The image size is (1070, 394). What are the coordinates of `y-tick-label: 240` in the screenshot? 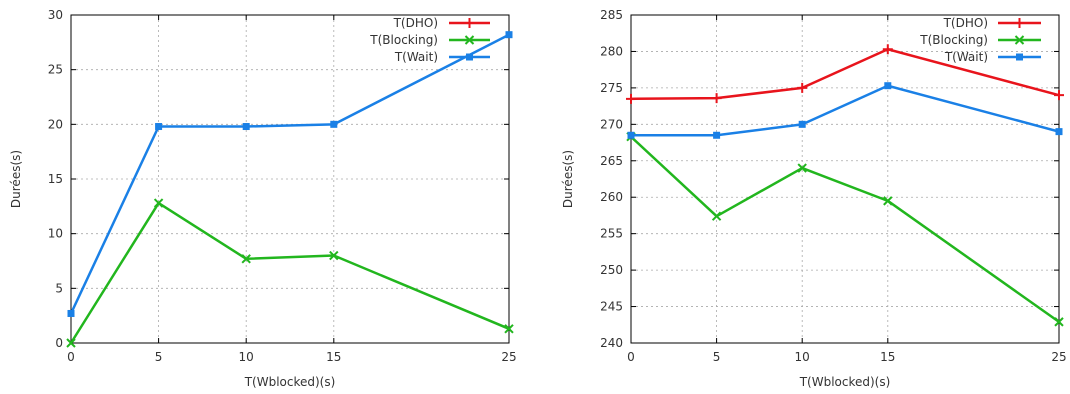 It's located at (611, 343).